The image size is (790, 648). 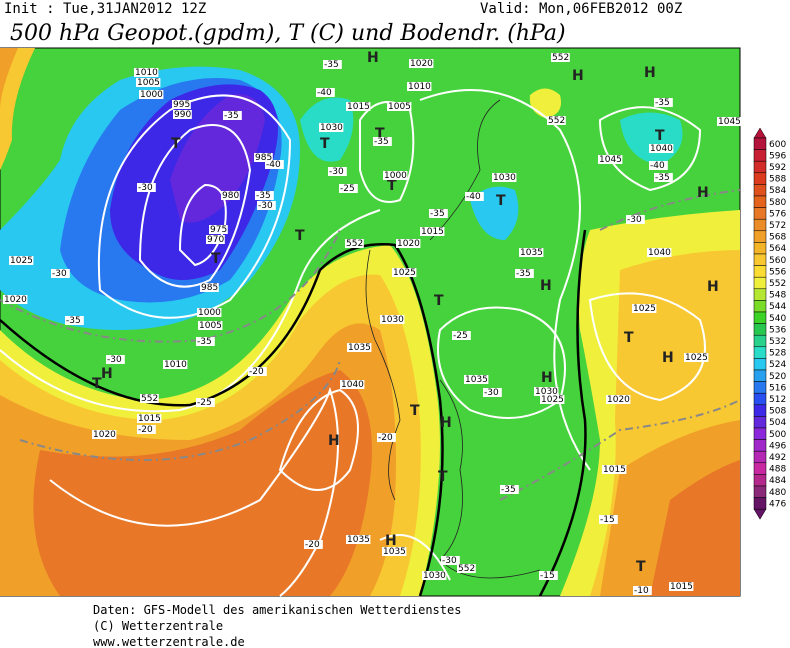 I want to click on contour-label: -25, so click(x=347, y=189).